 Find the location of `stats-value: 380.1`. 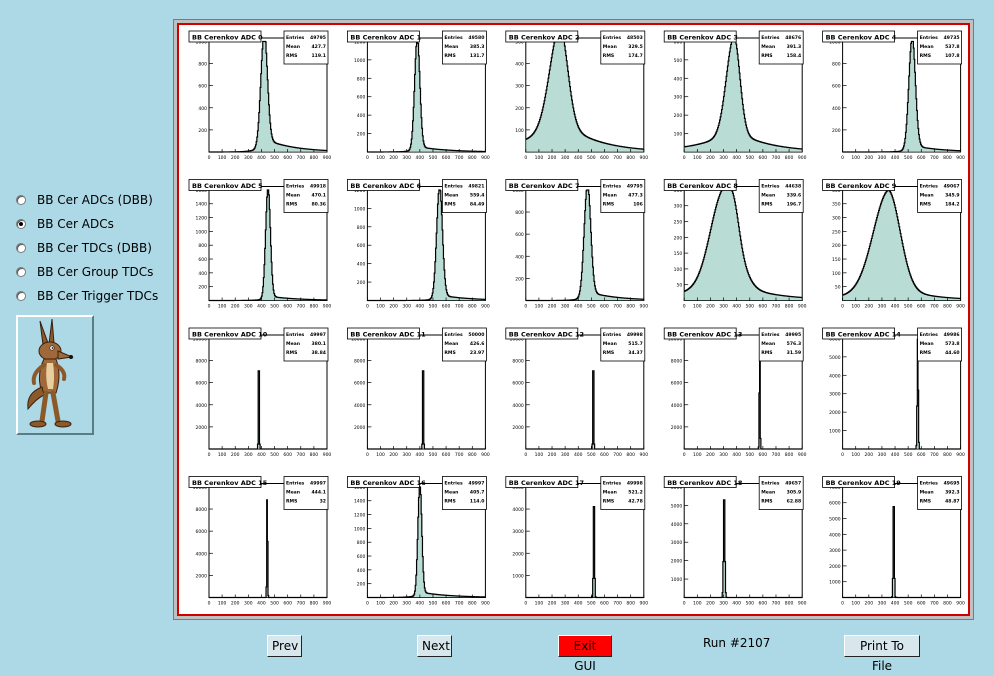

stats-value: 380.1 is located at coordinates (318, 344).